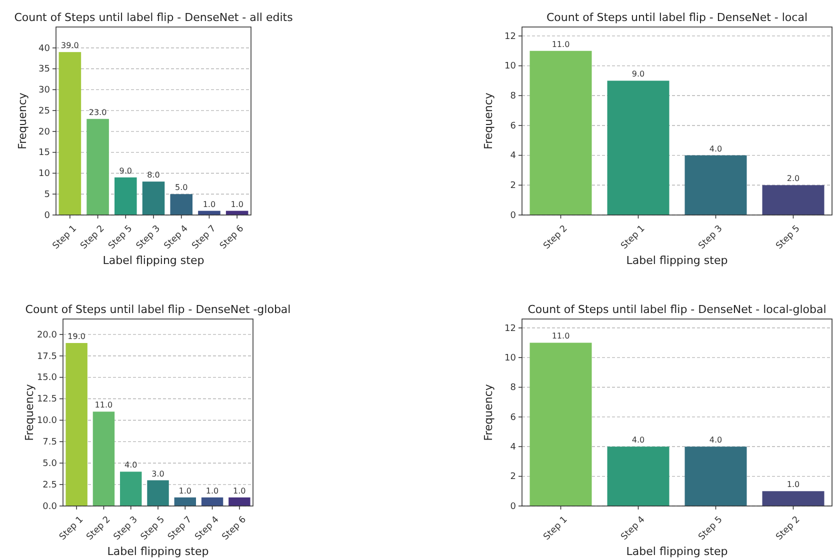  I want to click on y-tick-label: 12.5, so click(46, 399).